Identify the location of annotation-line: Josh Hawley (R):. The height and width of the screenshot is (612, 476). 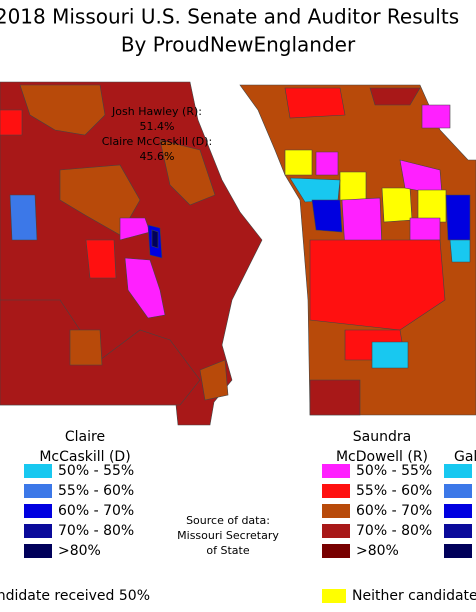
(156, 111).